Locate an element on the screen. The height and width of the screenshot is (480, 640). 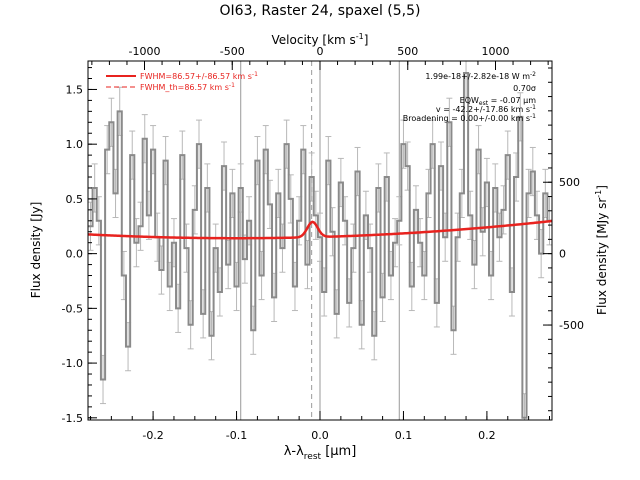
right-tick-label: -500 is located at coordinates (571, 325).